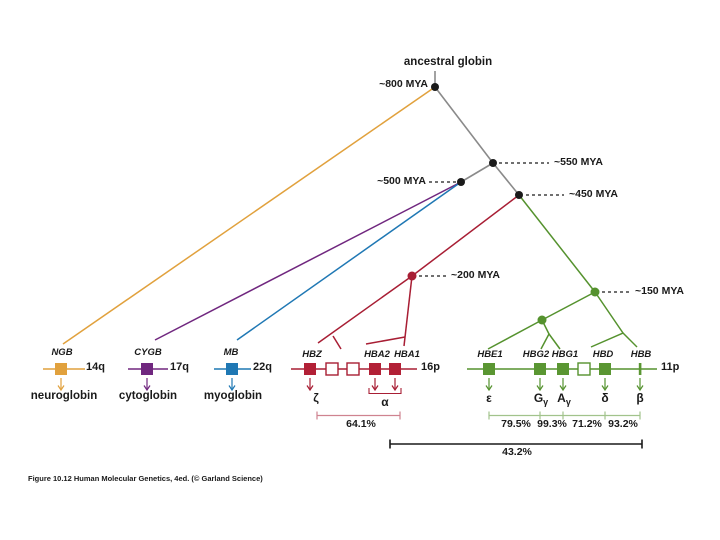  Describe the element at coordinates (148, 352) in the screenshot. I see `gene-label-cygb: CYGB` at that location.